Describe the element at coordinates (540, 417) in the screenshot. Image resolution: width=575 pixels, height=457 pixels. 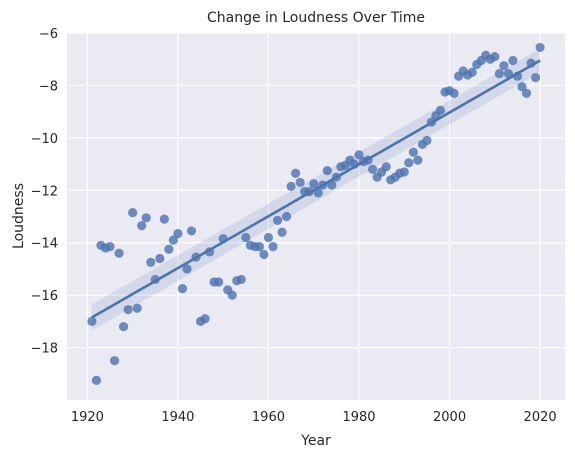
I see `x-tick-label: 2020` at that location.